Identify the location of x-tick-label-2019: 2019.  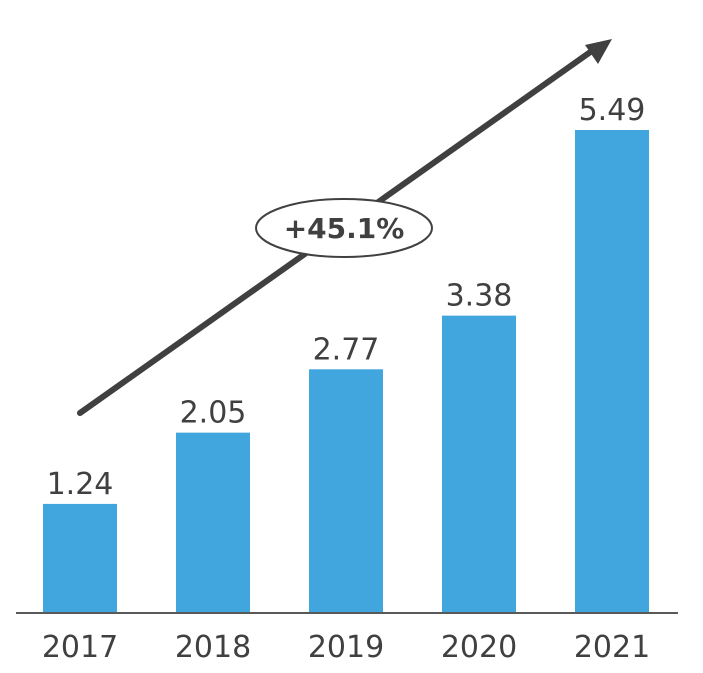
(346, 647).